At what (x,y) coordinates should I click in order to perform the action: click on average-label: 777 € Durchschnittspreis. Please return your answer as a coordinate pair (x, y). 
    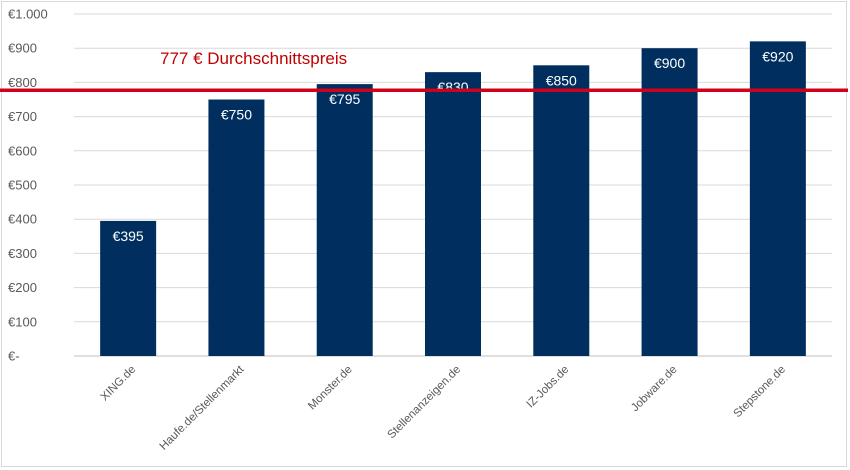
    Looking at the image, I should click on (253, 58).